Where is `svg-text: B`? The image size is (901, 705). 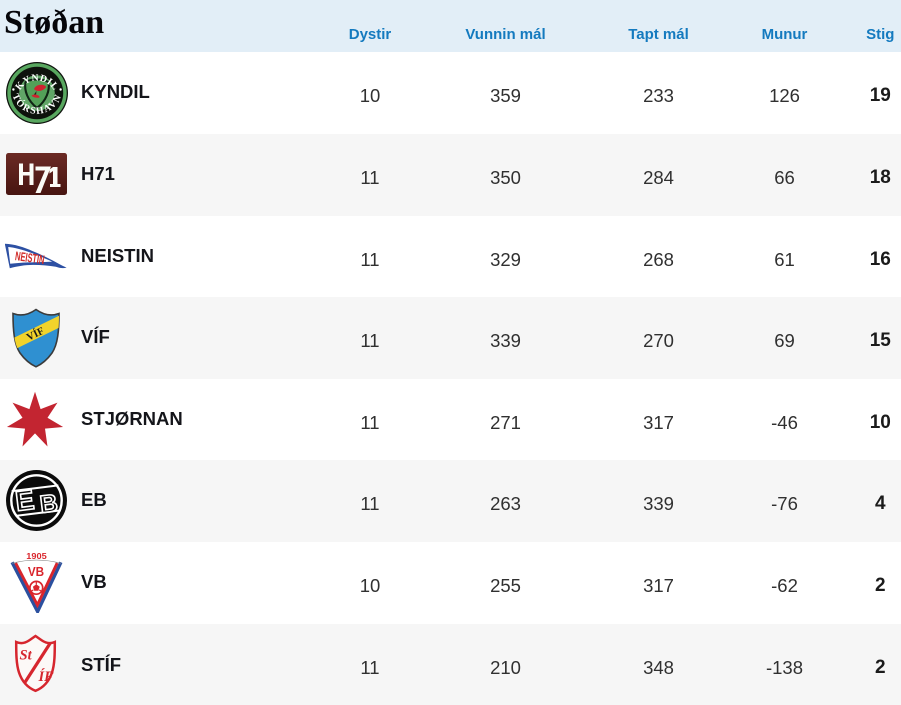
svg-text: B is located at coordinates (48, 504).